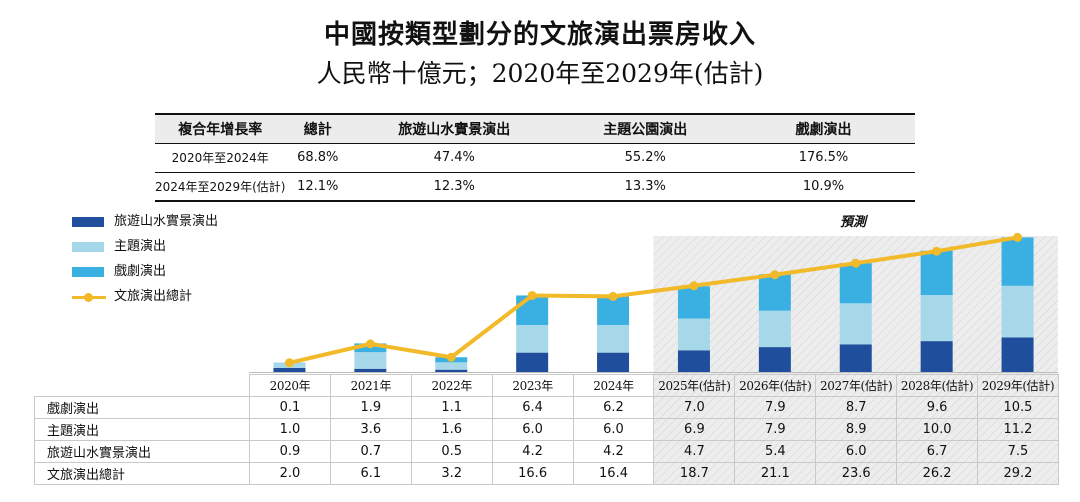 The image size is (1080, 502). Describe the element at coordinates (532, 407) in the screenshot. I see `data-value: 6.4` at that location.